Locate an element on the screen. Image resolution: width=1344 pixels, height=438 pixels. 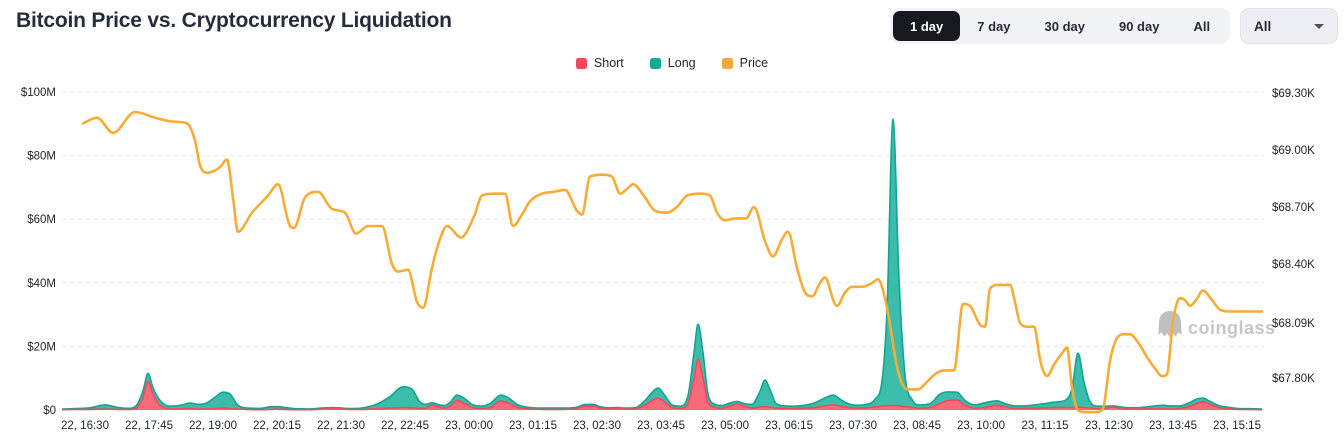
right-axis-label: $68.40K is located at coordinates (1293, 265).